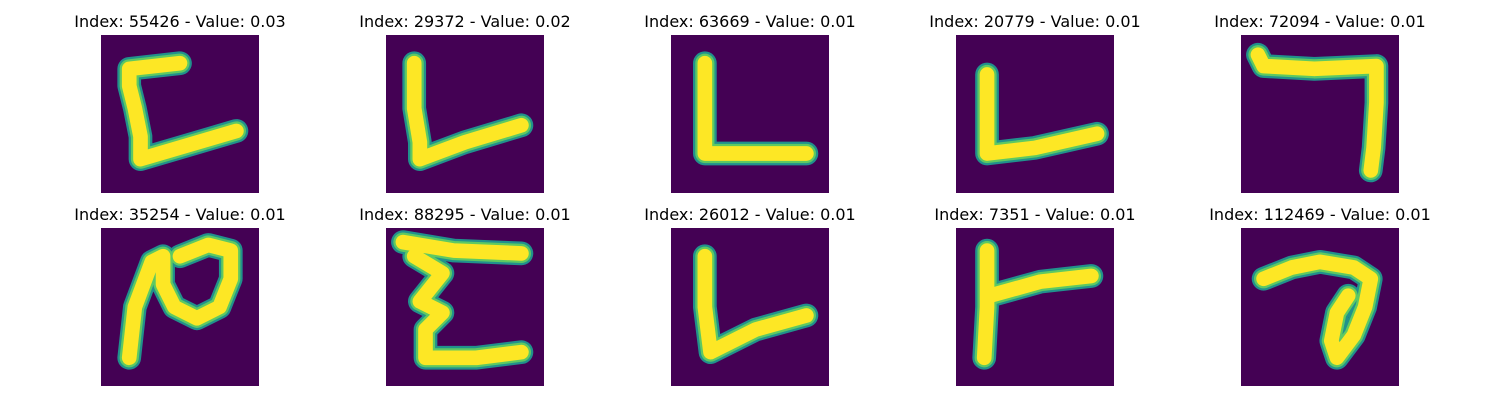 The image size is (1500, 400). Describe the element at coordinates (465, 21) in the screenshot. I see `panel-title: Index: 29372 - Value: 0.02` at that location.